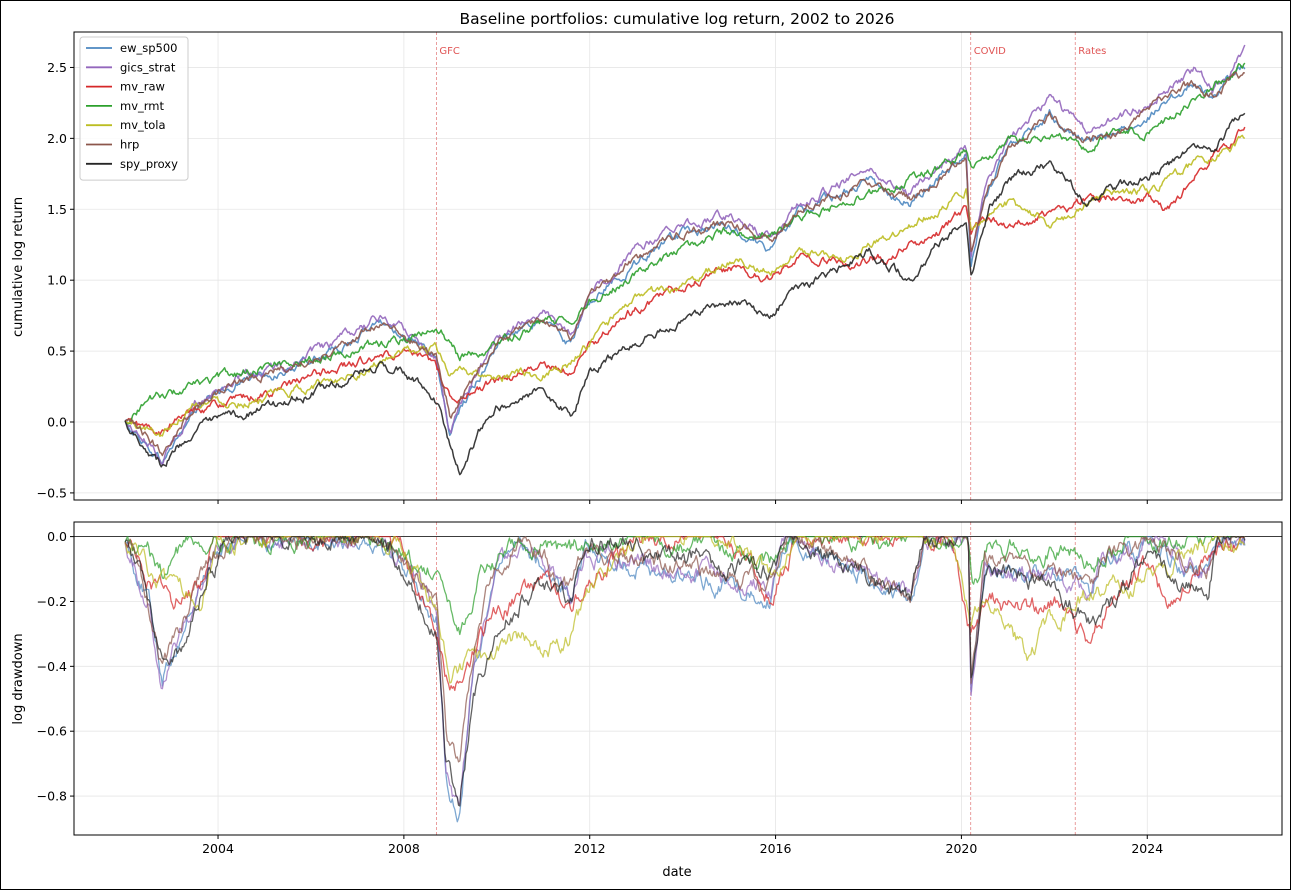 The height and width of the screenshot is (890, 1291). Describe the element at coordinates (57, 209) in the screenshot. I see `top-y-tick-label-4: 1.5` at that location.